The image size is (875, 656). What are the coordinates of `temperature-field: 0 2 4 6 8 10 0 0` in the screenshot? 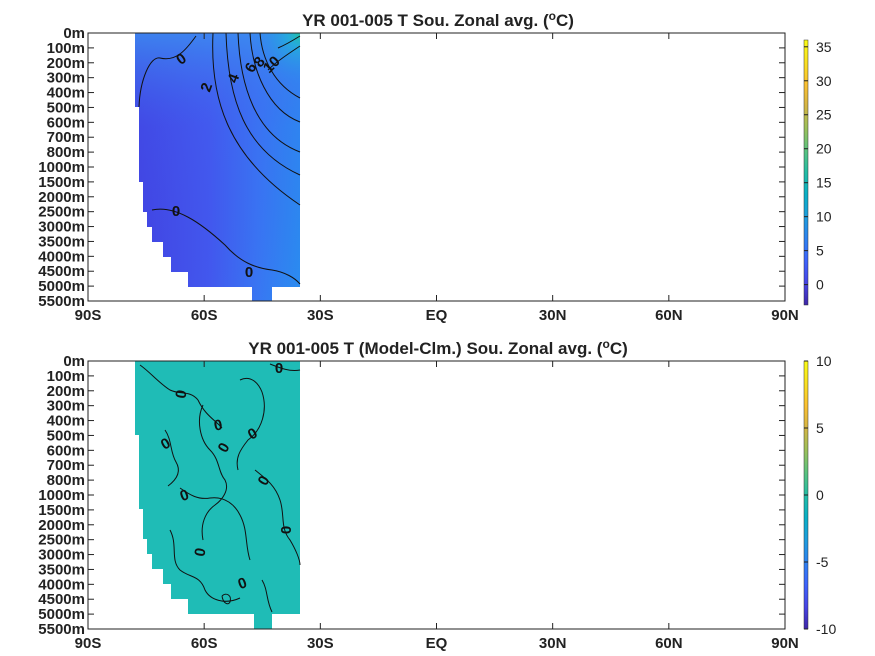 It's located at (218, 166).